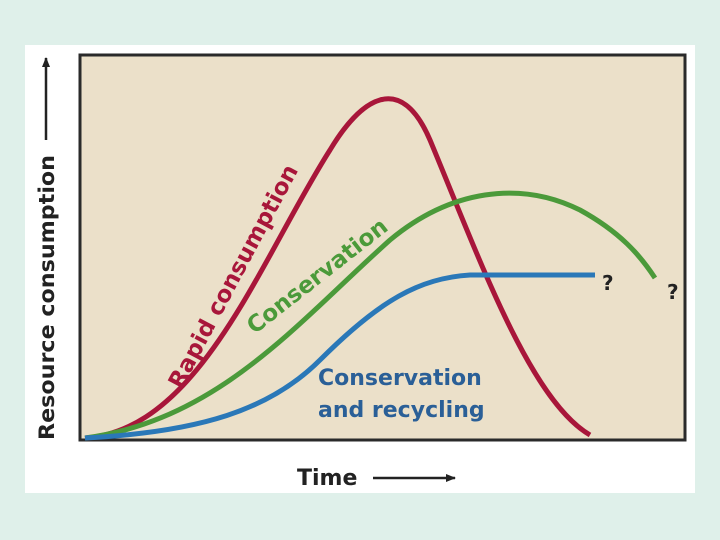  I want to click on curve-label: Conservation, so click(400, 378).